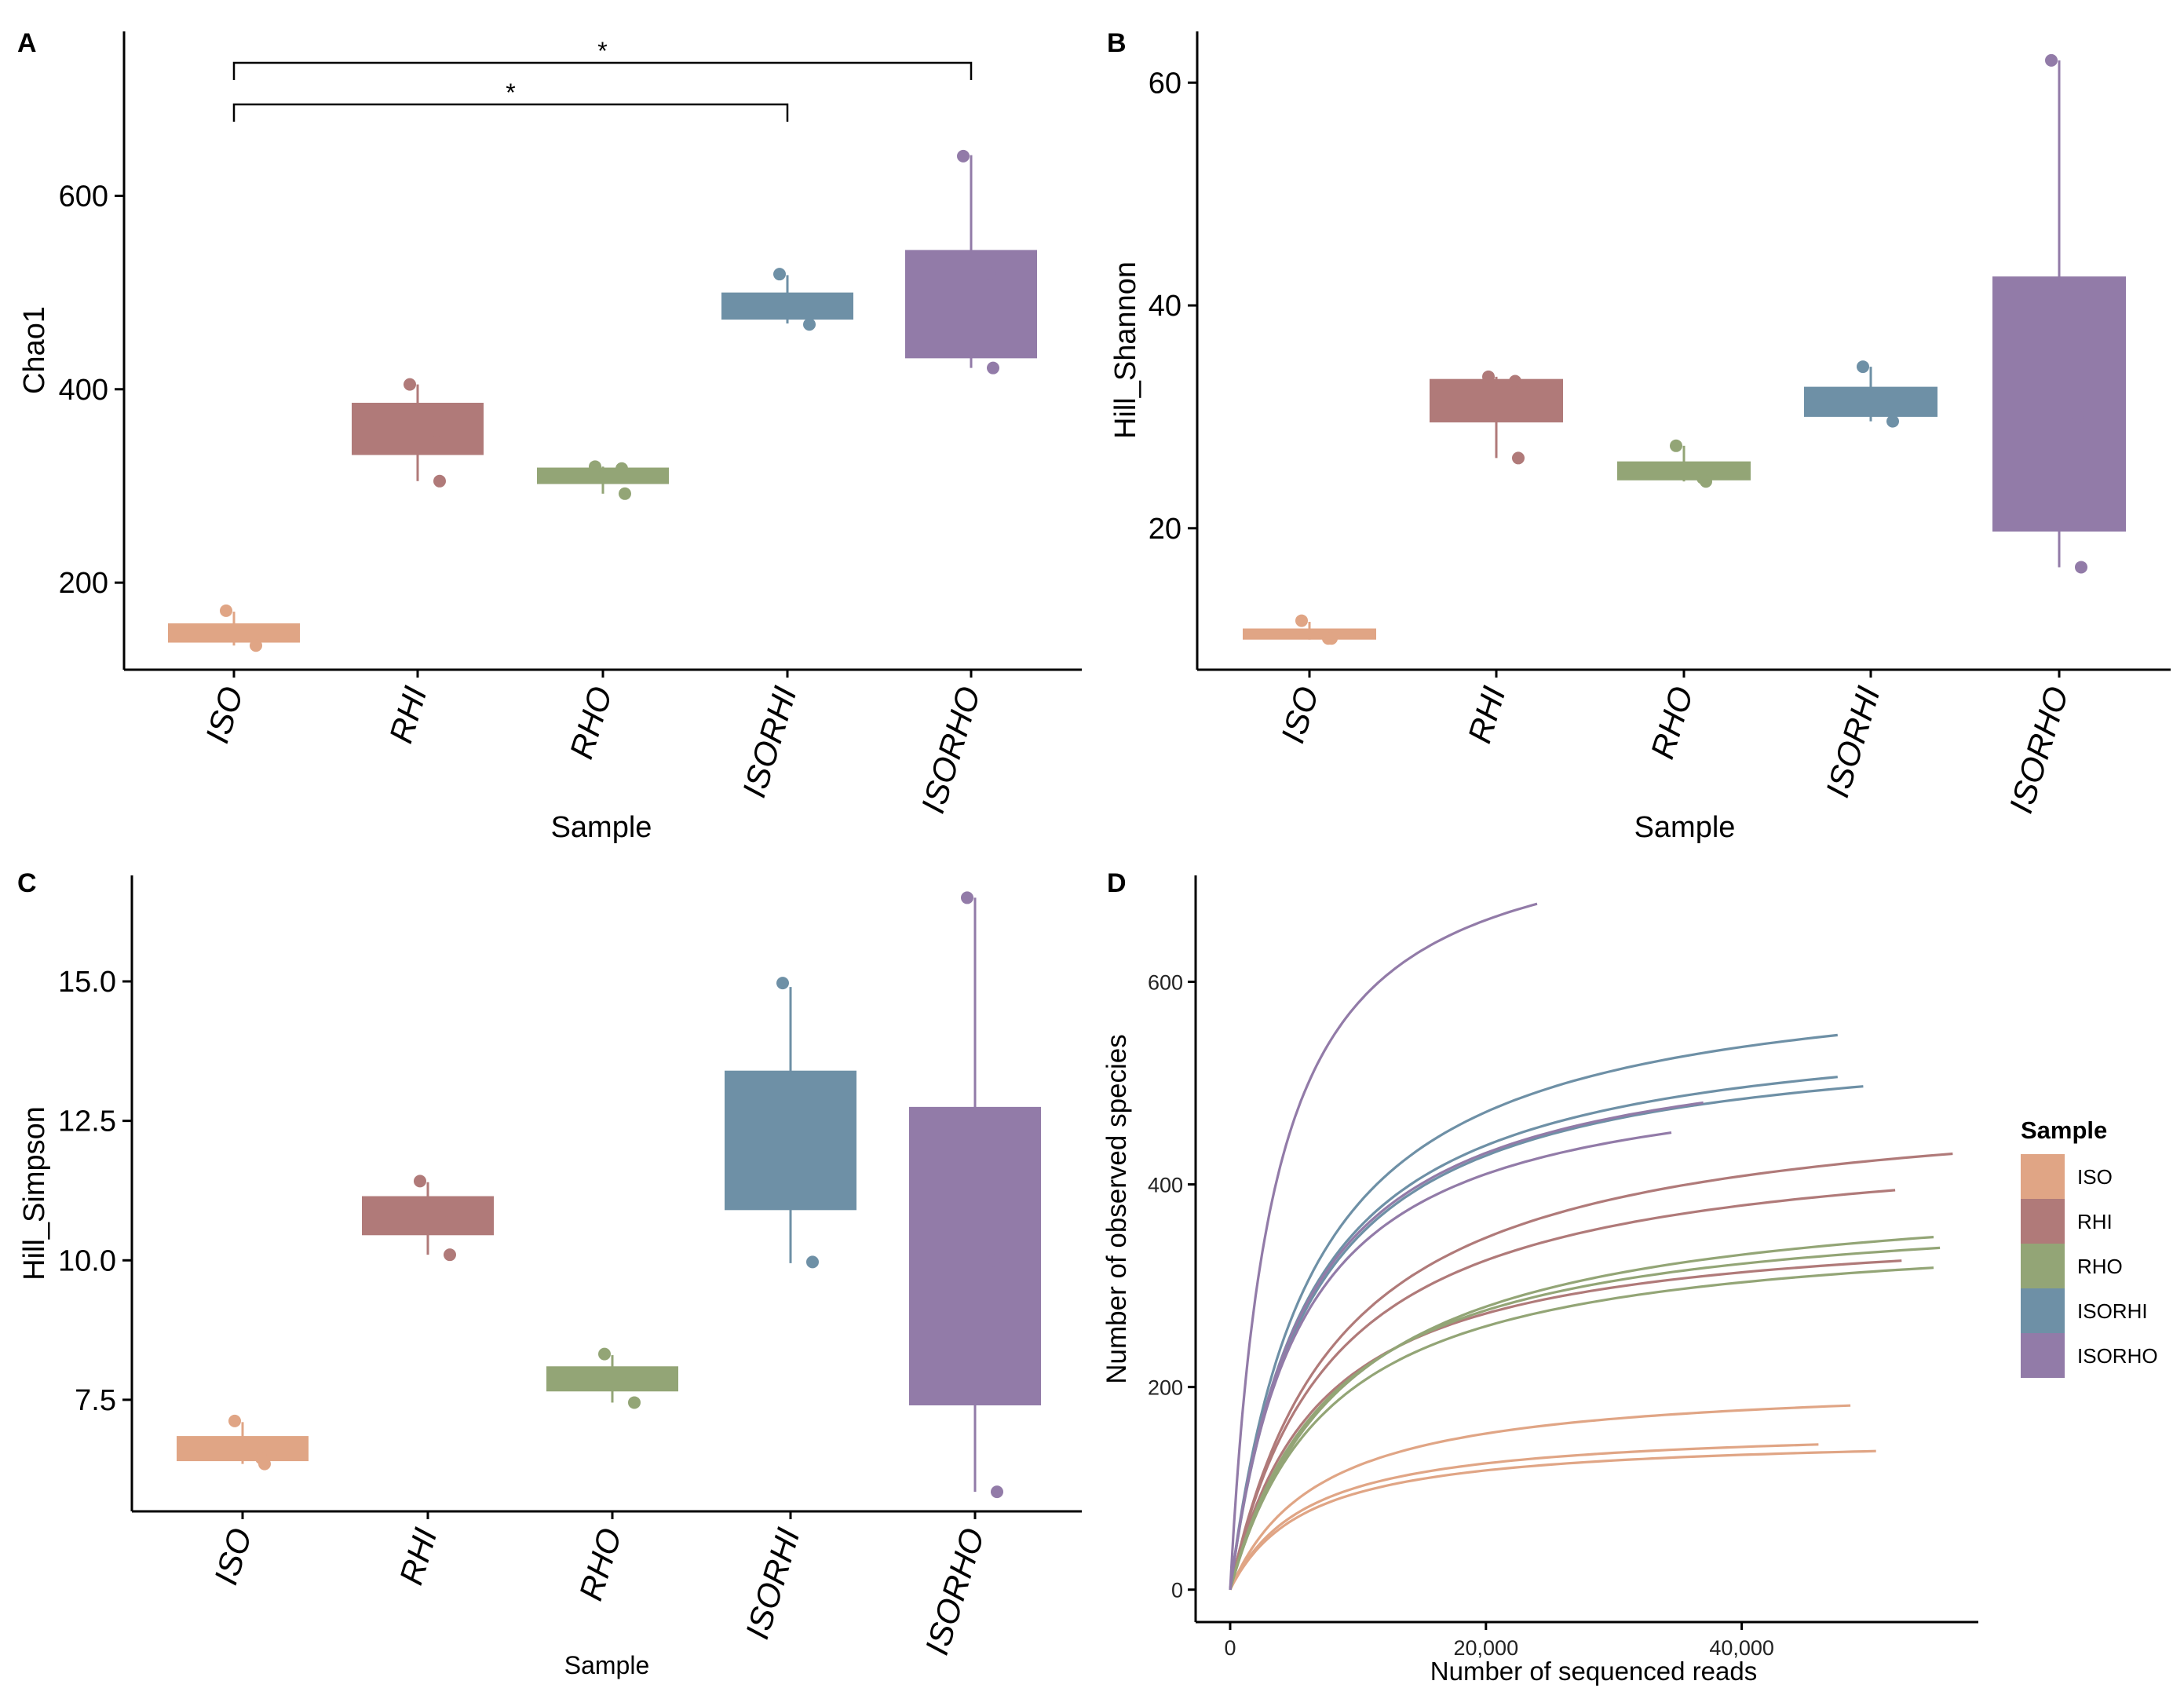 Image resolution: width=2184 pixels, height=1699 pixels. What do you see at coordinates (1165, 306) in the screenshot?
I see `y-tick-label: 40` at bounding box center [1165, 306].